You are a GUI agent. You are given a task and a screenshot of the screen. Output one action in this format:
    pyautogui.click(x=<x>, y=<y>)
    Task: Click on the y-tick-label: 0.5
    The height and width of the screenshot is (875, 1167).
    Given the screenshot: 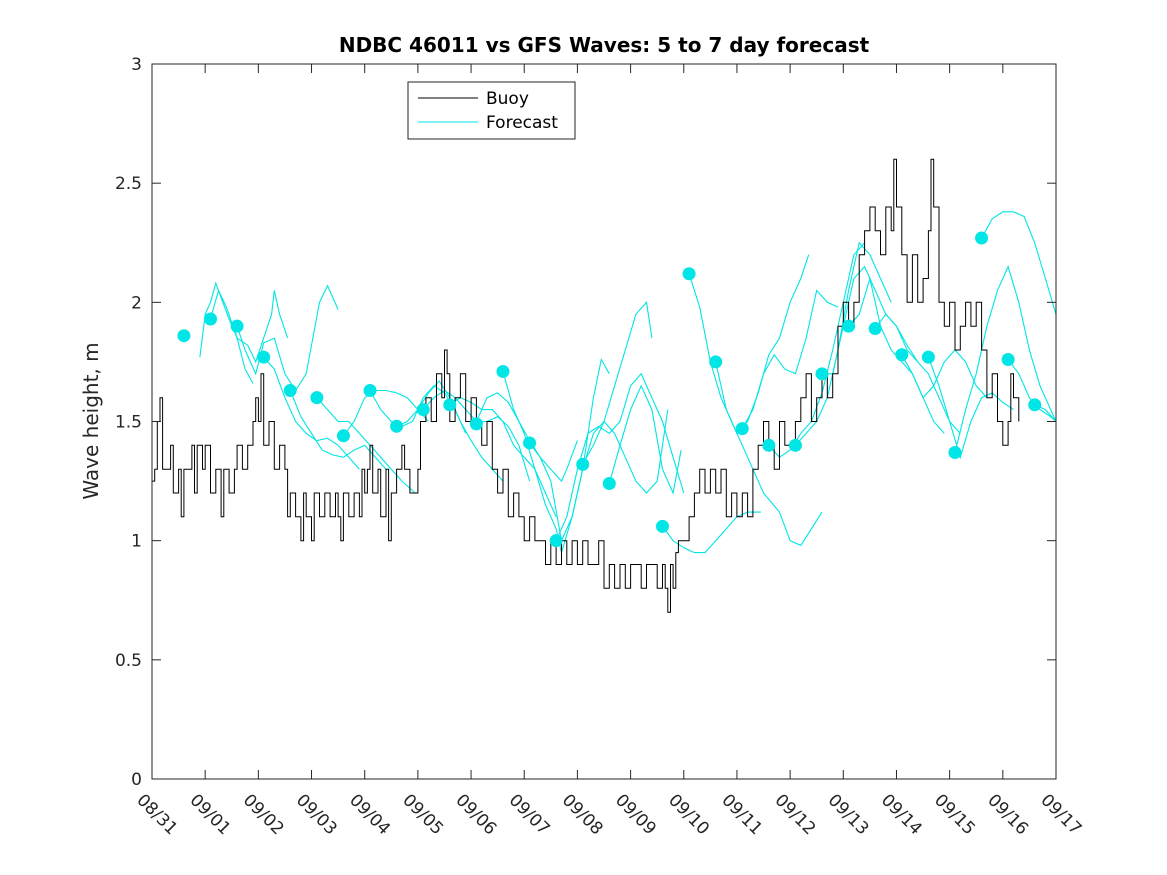 What is the action you would take?
    pyautogui.click(x=128, y=661)
    